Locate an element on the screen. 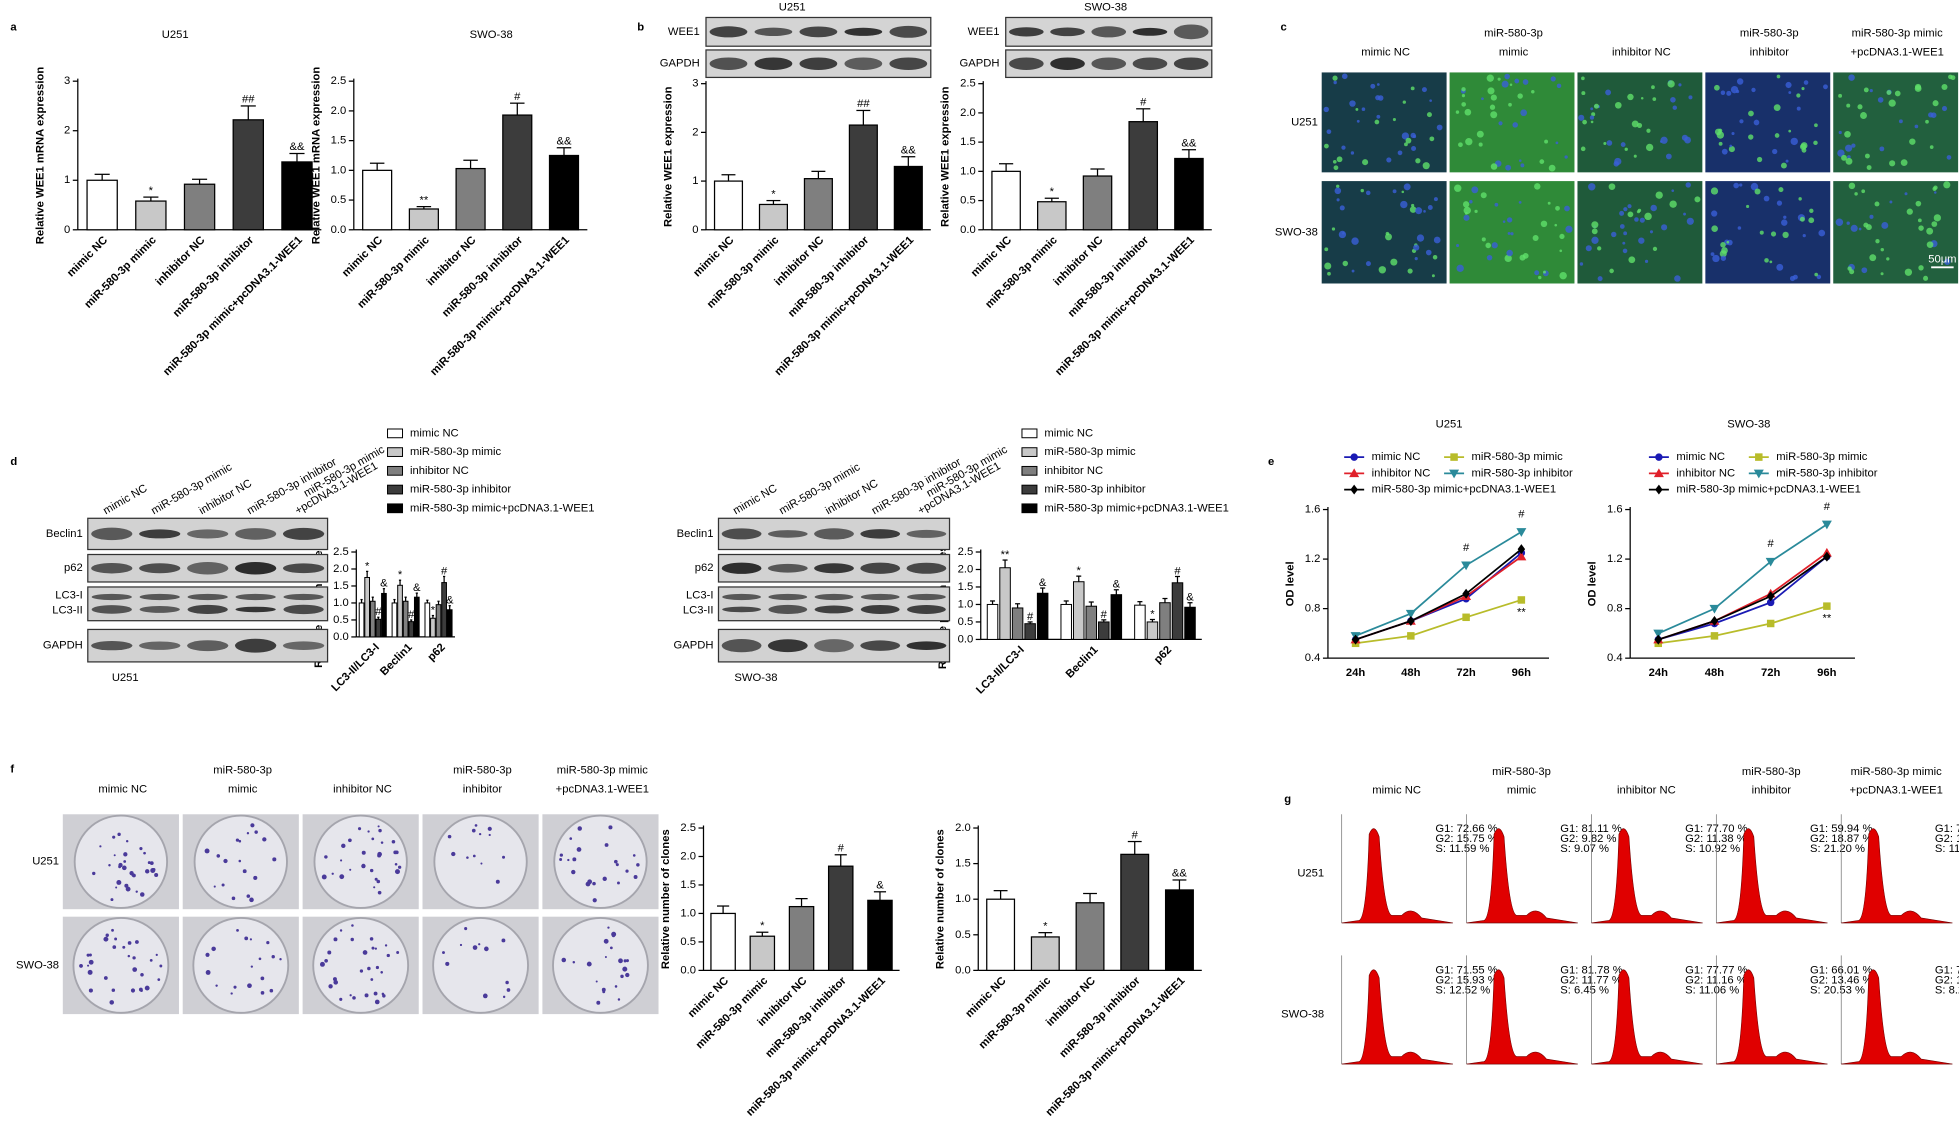 This screenshot has height=1124, width=1959. legend-label: mimic NC is located at coordinates (434, 433).